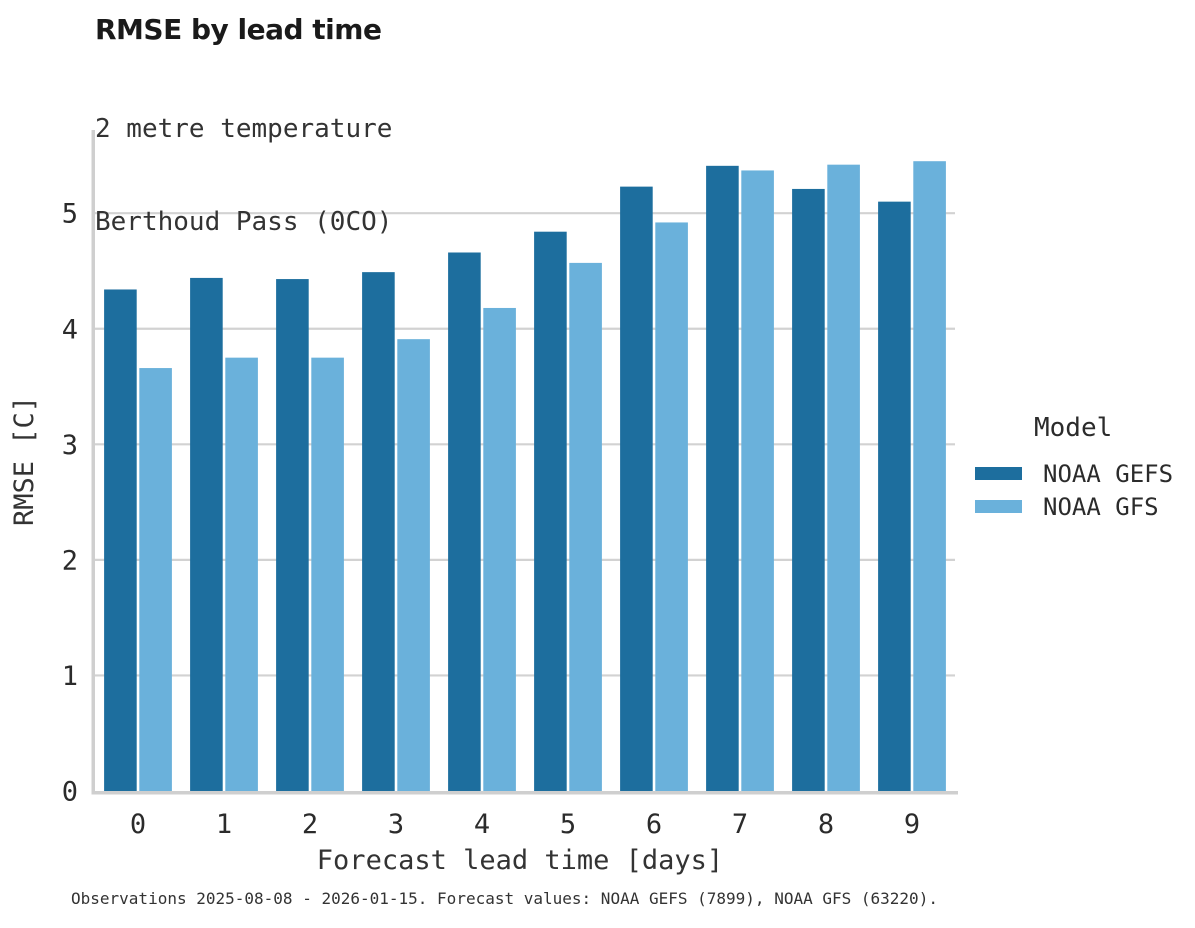  Describe the element at coordinates (138, 824) in the screenshot. I see `x-tick-label: 0` at that location.